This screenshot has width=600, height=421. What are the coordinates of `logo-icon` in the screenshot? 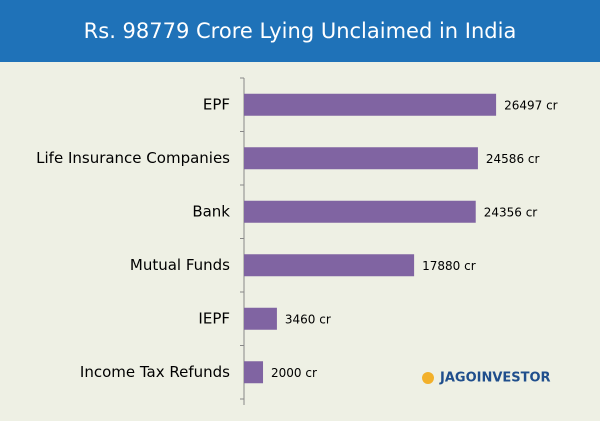 It's located at (428, 378).